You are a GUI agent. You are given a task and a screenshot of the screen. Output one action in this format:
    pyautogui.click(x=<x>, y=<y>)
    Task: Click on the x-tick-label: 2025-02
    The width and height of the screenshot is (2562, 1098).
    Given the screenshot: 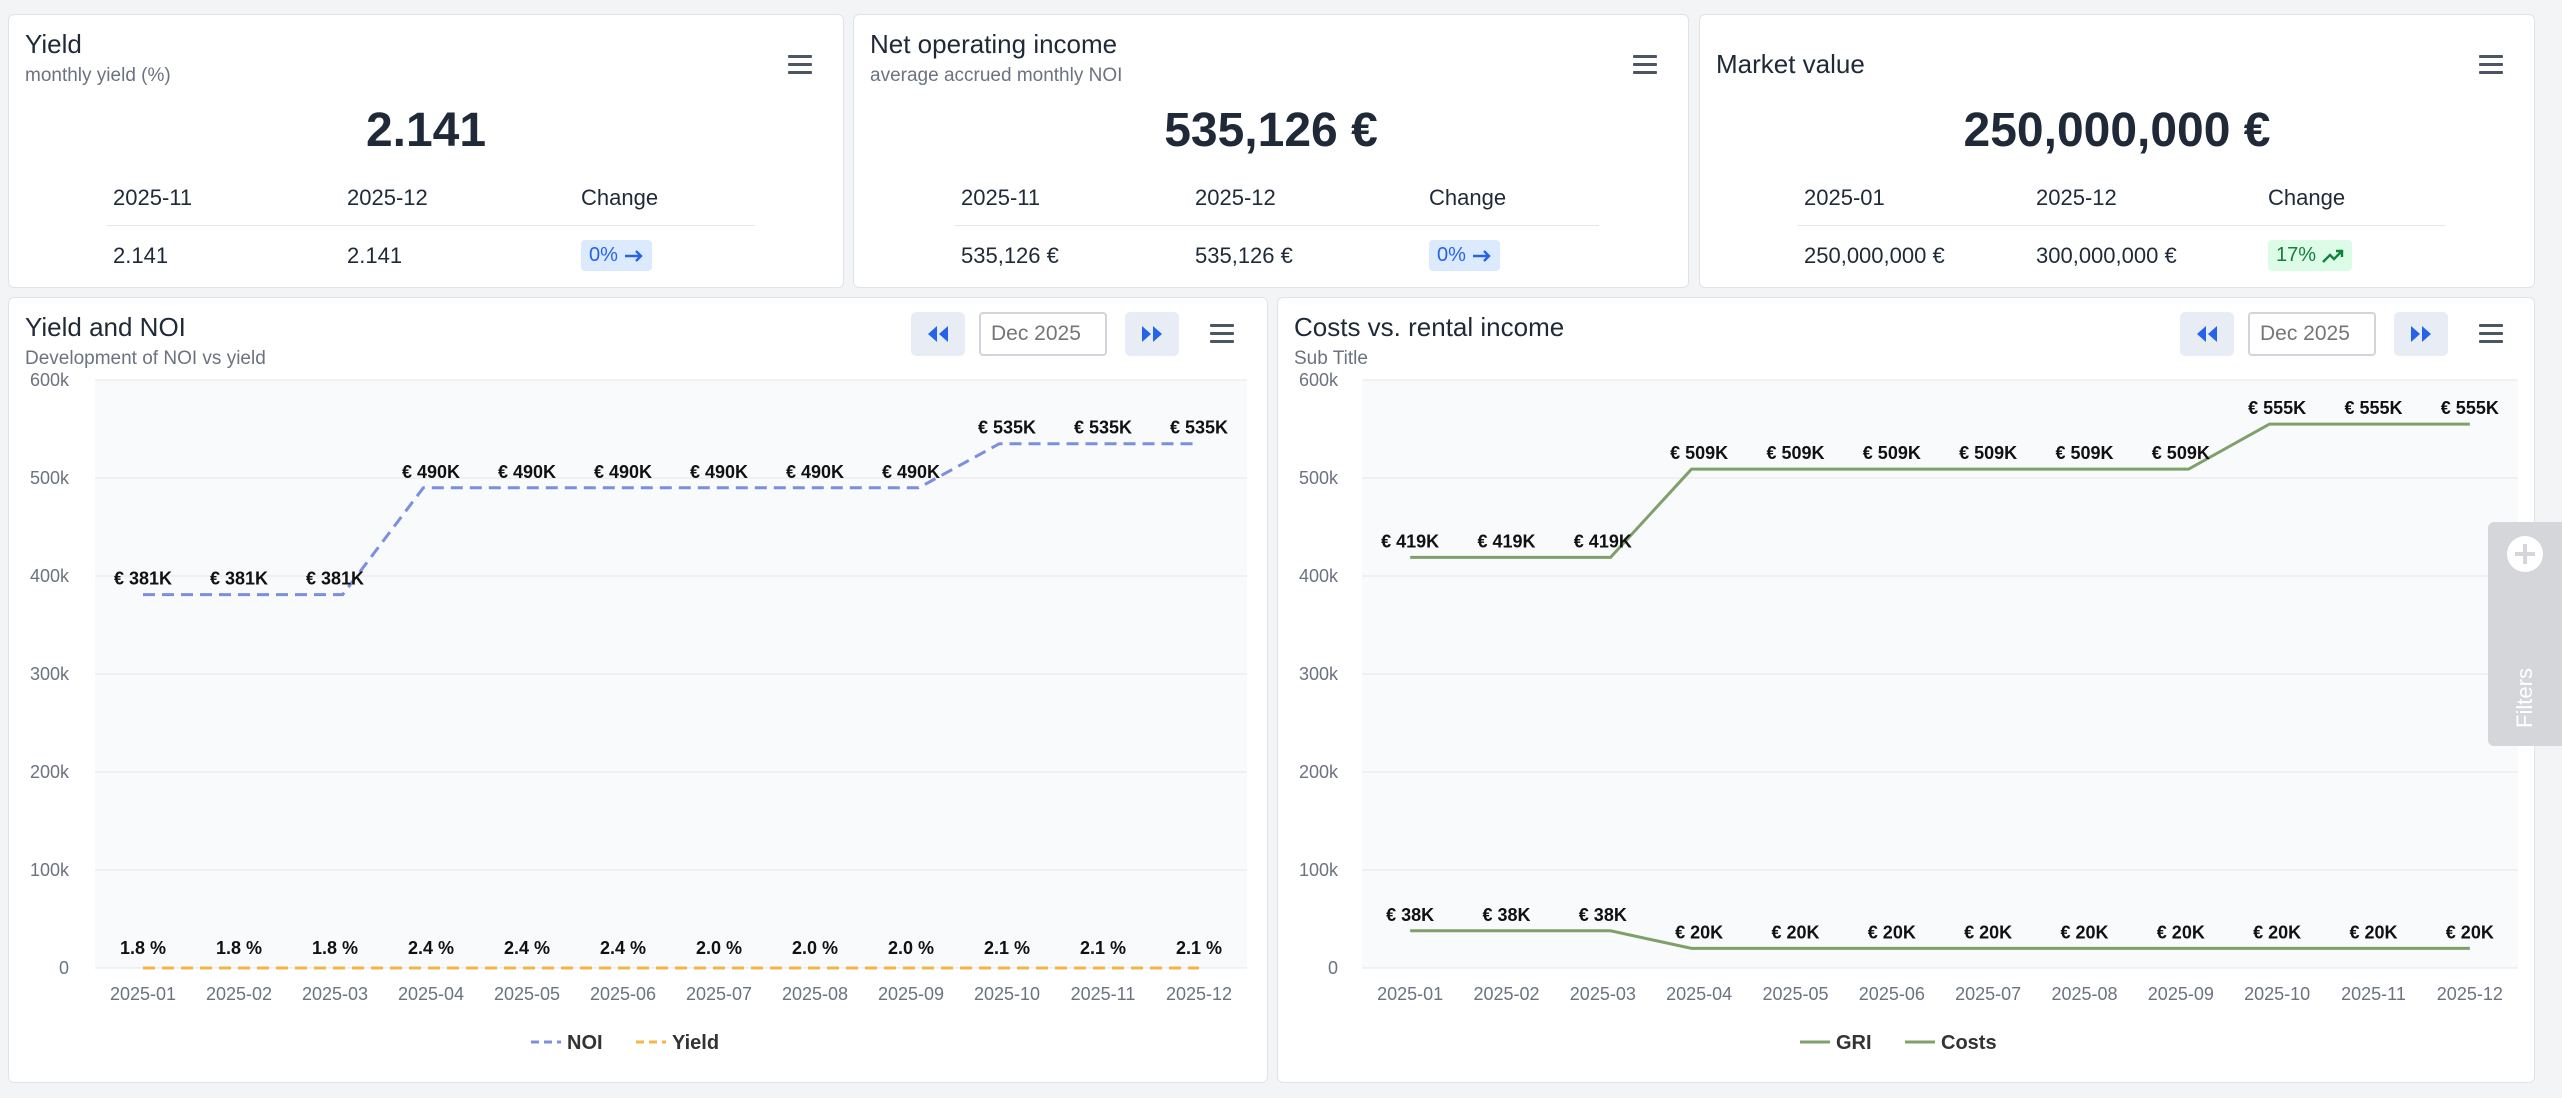 What is the action you would take?
    pyautogui.click(x=239, y=994)
    